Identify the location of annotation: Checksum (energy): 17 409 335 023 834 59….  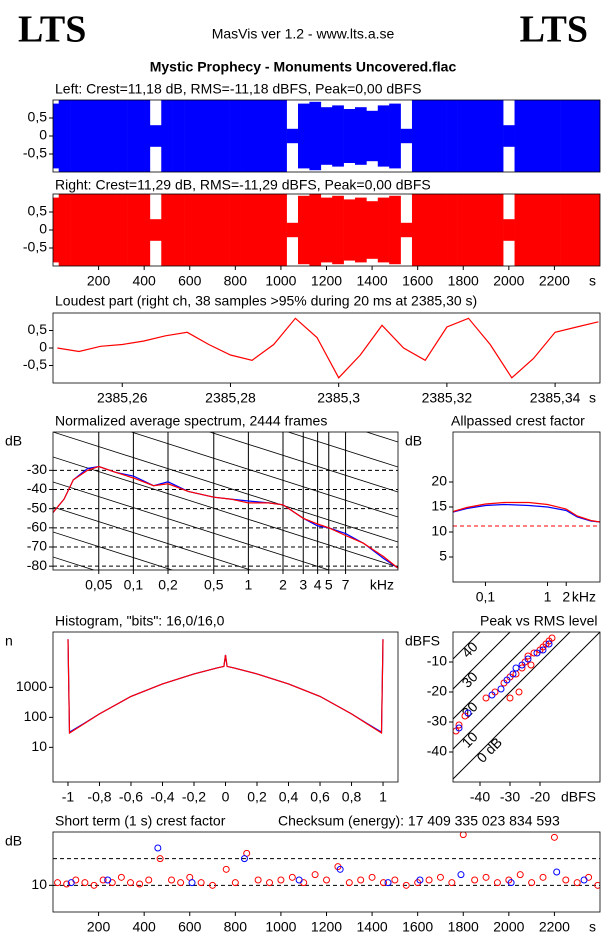
(419, 821).